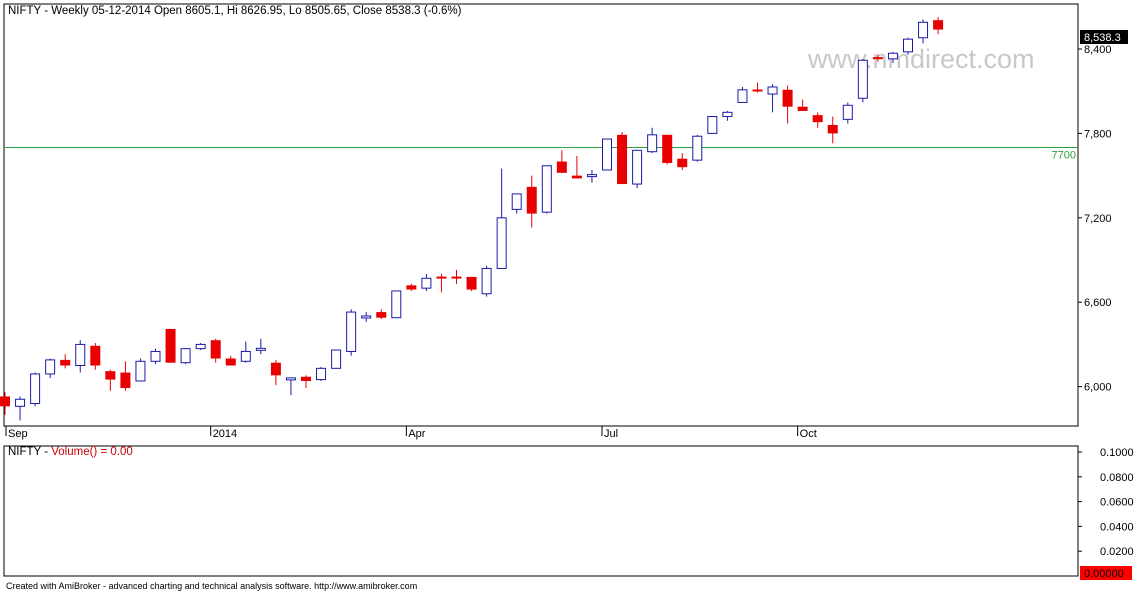  What do you see at coordinates (18, 434) in the screenshot?
I see `x-tick-label: Sep` at bounding box center [18, 434].